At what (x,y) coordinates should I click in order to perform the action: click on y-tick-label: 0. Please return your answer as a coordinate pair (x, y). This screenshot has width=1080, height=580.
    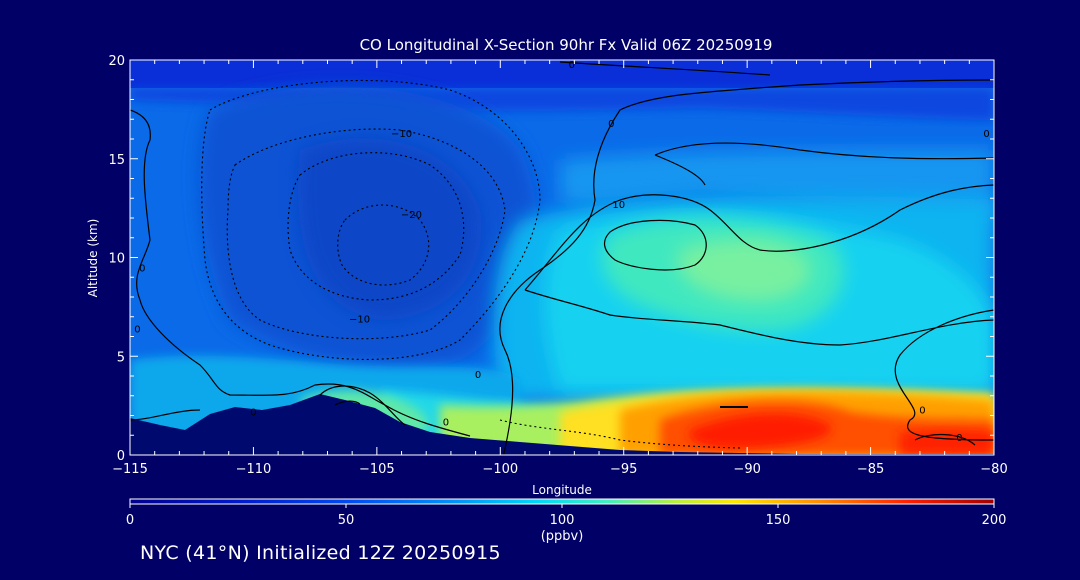
    Looking at the image, I should click on (121, 456).